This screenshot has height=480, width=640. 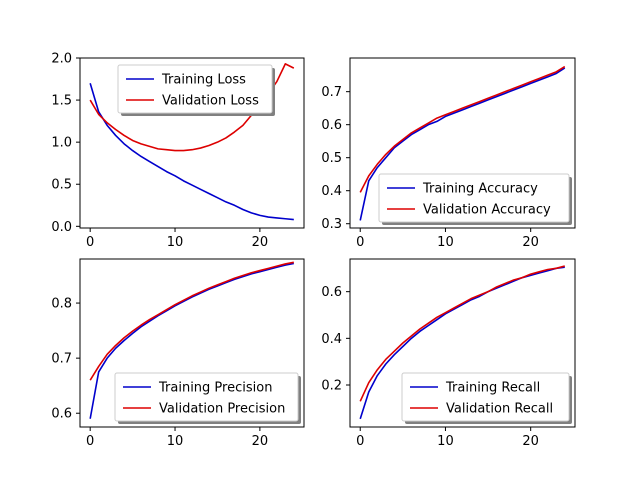 What do you see at coordinates (203, 80) in the screenshot?
I see `legend-label: Training Loss` at bounding box center [203, 80].